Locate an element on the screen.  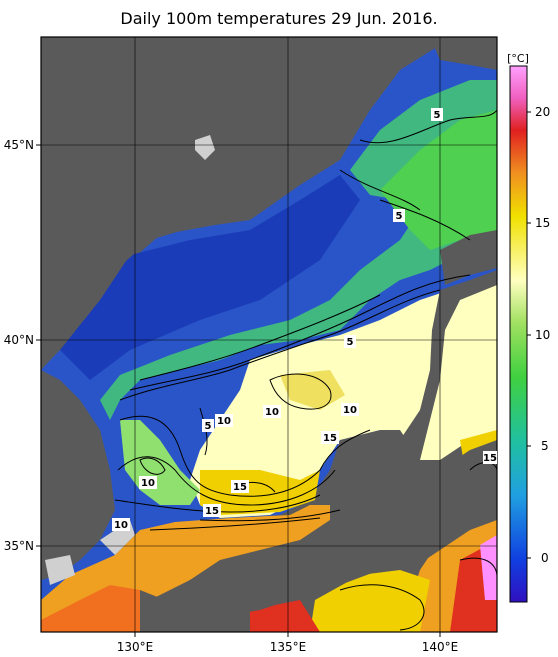
lon-tick-label: 140°E is located at coordinates (440, 647).